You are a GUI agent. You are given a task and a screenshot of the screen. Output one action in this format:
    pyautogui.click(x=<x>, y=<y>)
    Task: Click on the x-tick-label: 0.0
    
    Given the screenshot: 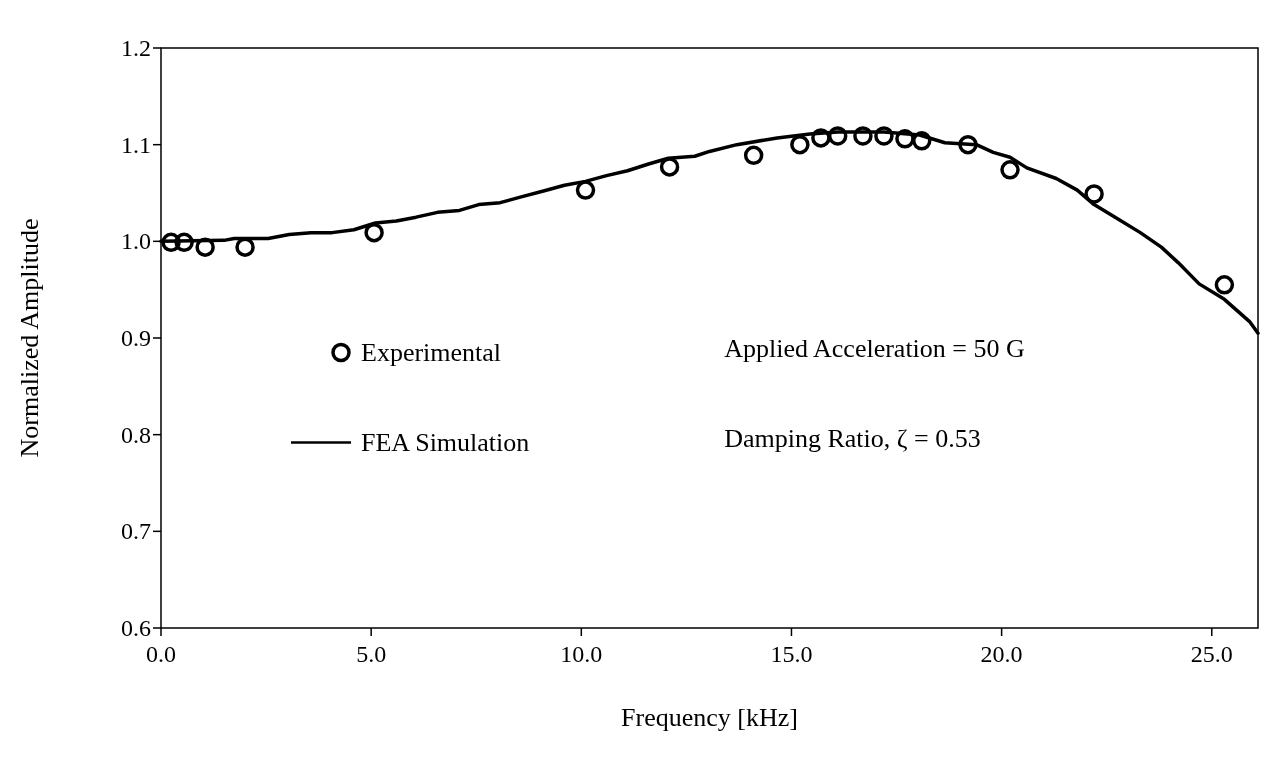 What is the action you would take?
    pyautogui.click(x=161, y=654)
    